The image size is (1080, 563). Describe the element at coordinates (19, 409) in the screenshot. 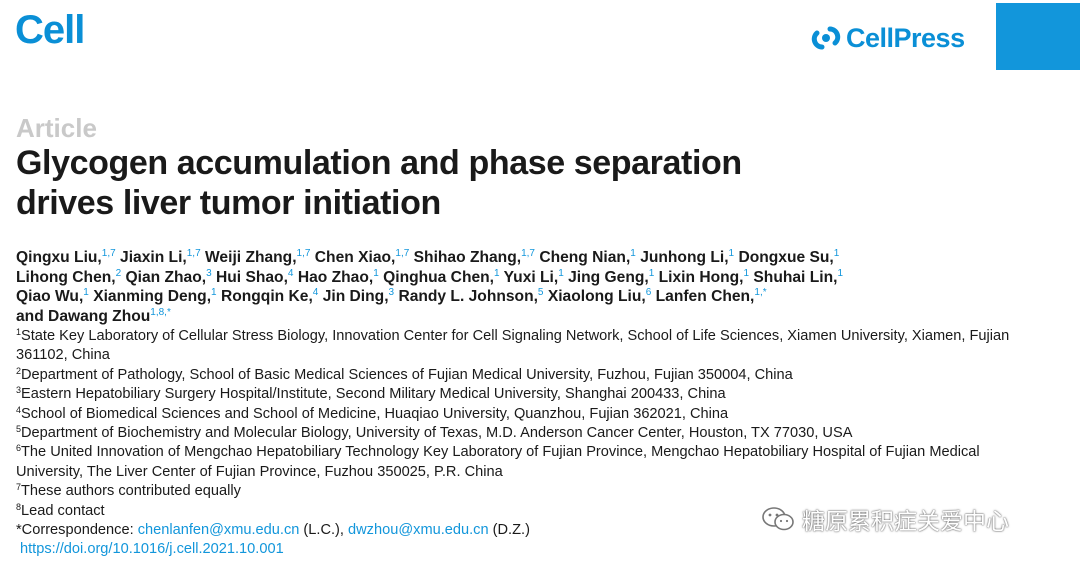

I see `affiliation-number: 4` at that location.